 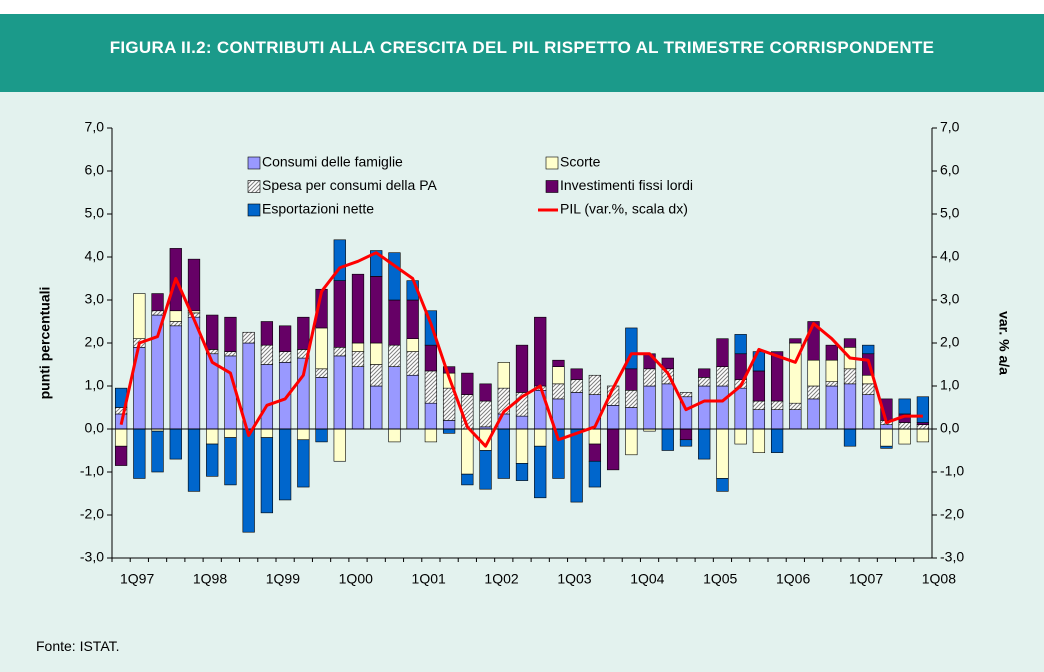 What do you see at coordinates (950, 213) in the screenshot?
I see `y2-tick-label: 5,0` at bounding box center [950, 213].